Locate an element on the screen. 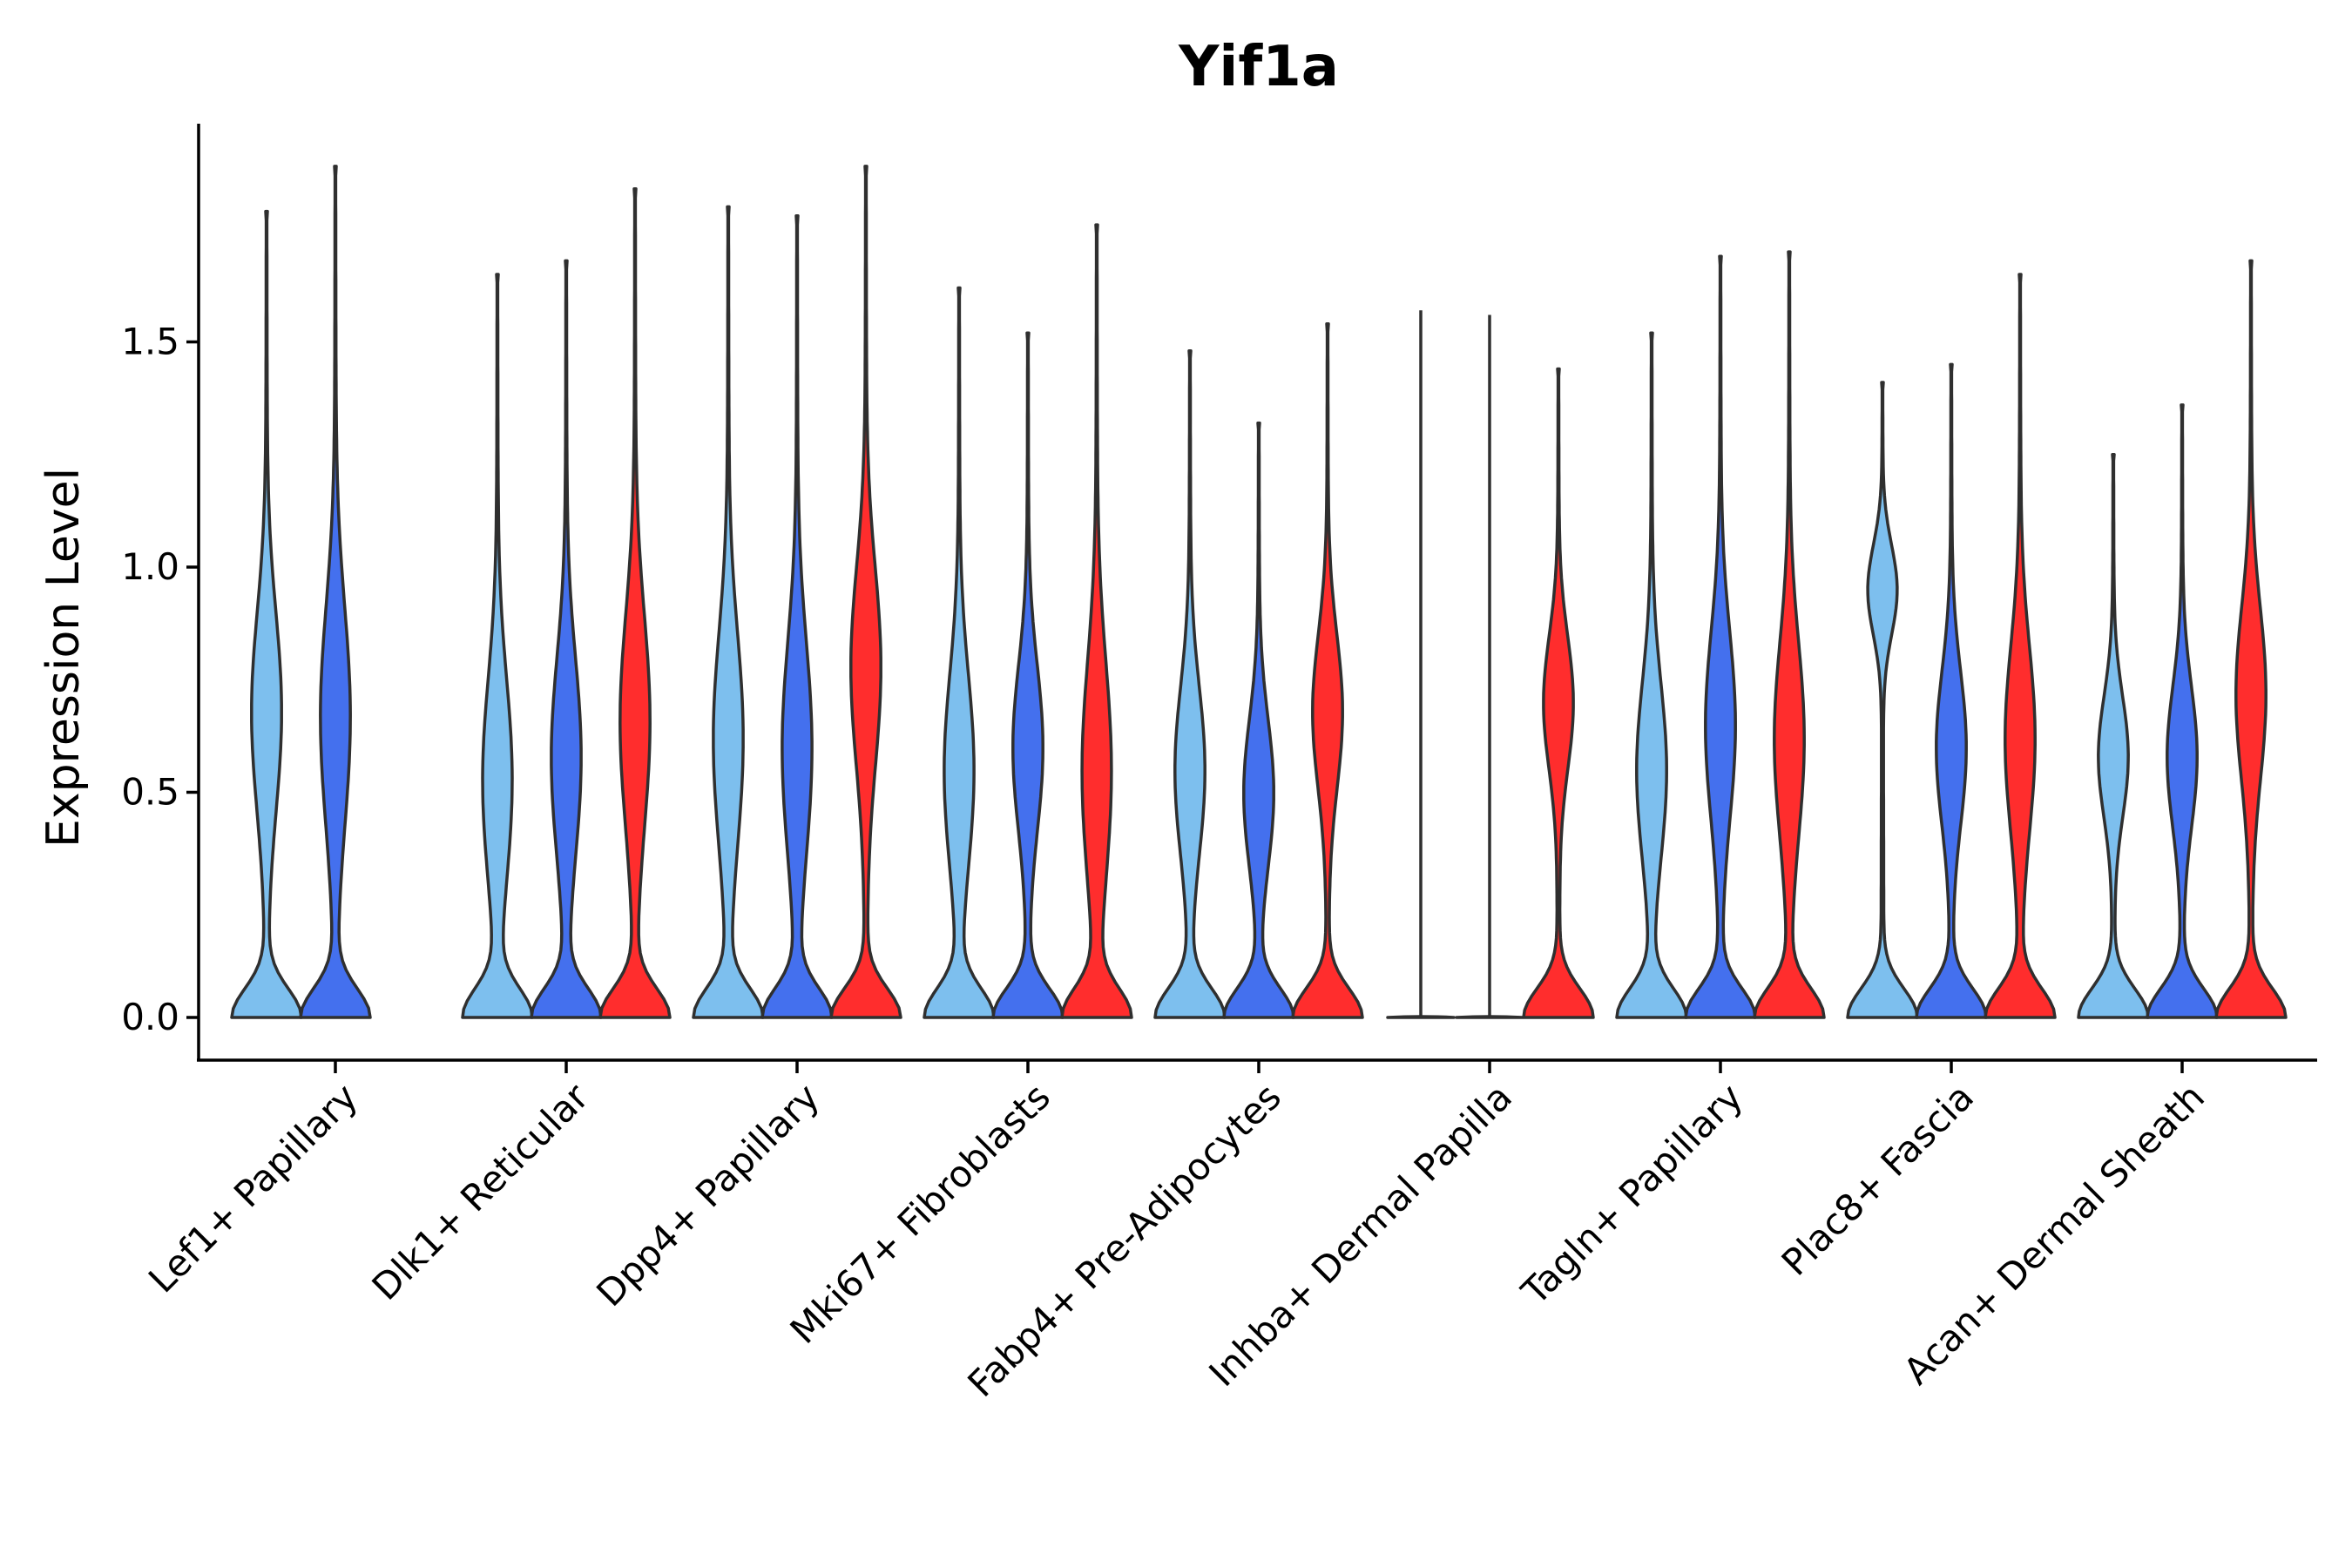 This screenshot has height=1568, width=2352. y-tick-label: 0.5 is located at coordinates (150, 792).